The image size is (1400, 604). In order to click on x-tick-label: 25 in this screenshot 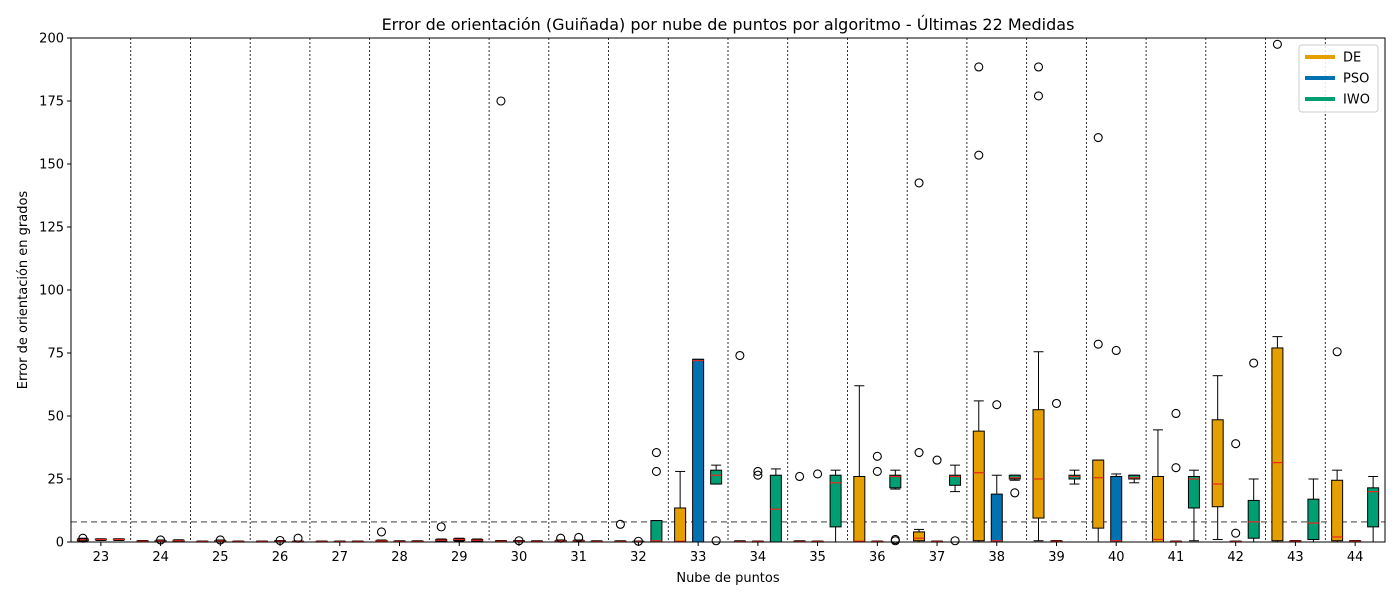, I will do `click(220, 557)`.